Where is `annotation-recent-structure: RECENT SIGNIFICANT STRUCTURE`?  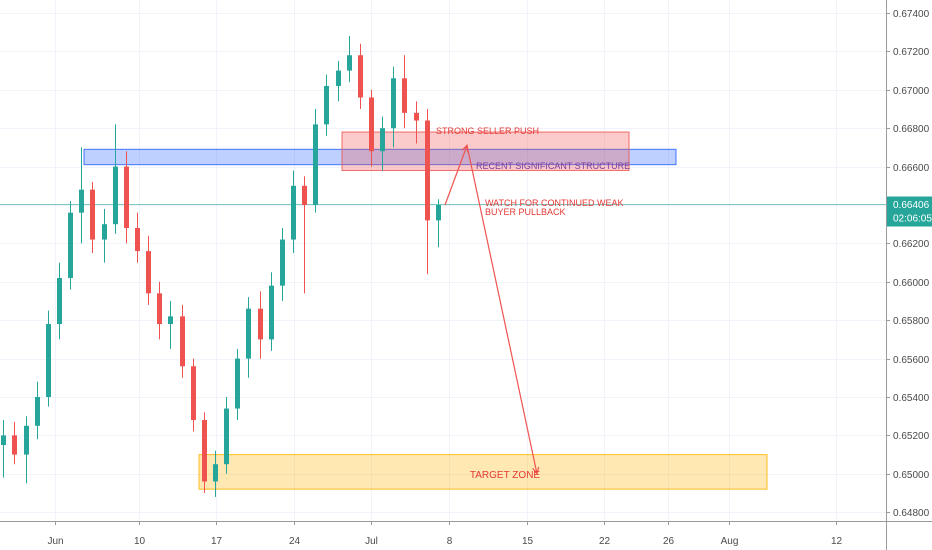 annotation-recent-structure: RECENT SIGNIFICANT STRUCTURE is located at coordinates (553, 166).